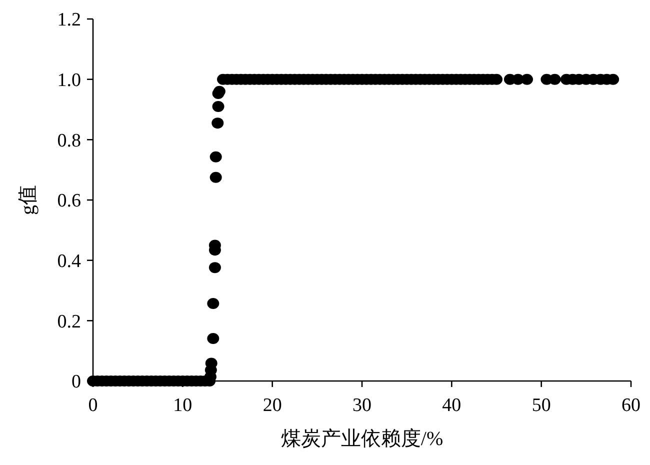  What do you see at coordinates (69, 80) in the screenshot?
I see `y-tick-label: 1.0` at bounding box center [69, 80].